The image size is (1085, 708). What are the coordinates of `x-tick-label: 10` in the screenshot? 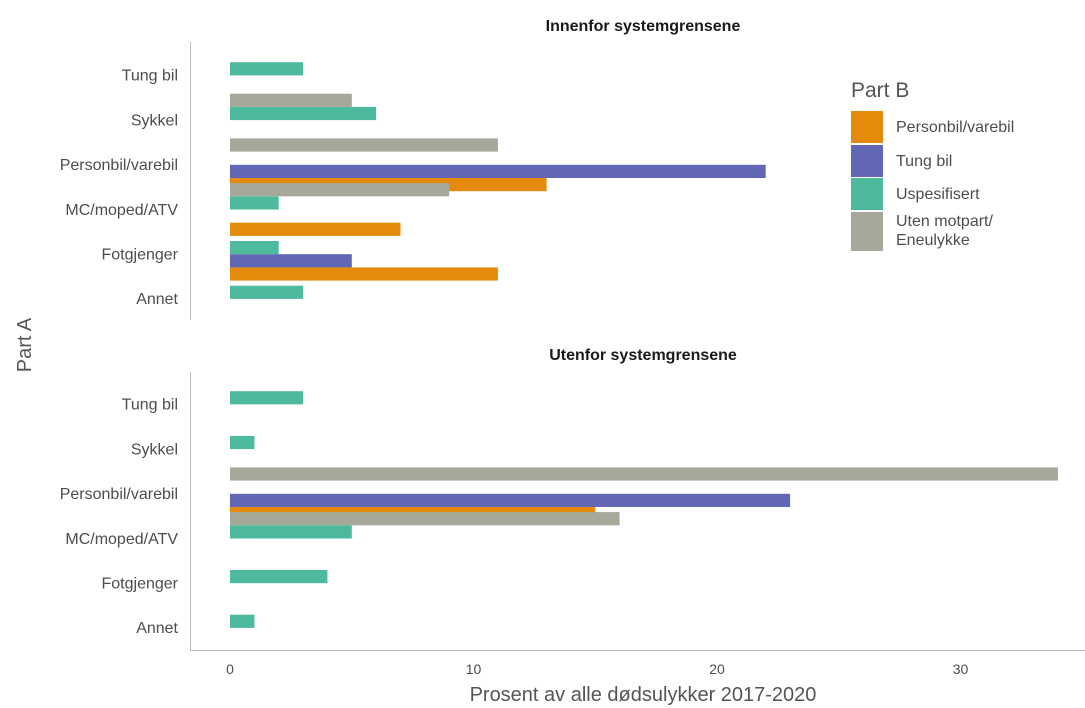 It's located at (474, 669).